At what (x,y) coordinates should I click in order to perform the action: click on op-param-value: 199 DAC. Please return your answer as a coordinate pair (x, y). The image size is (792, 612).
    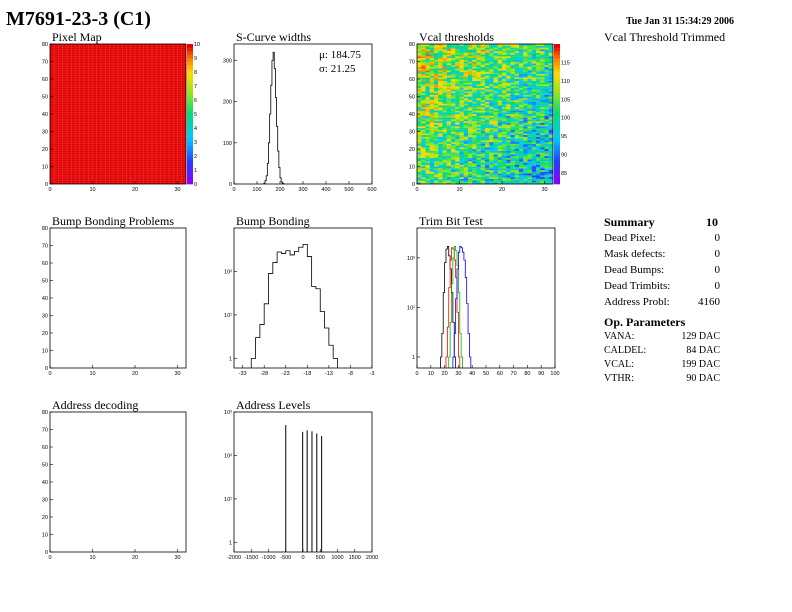
    Looking at the image, I should click on (700, 364).